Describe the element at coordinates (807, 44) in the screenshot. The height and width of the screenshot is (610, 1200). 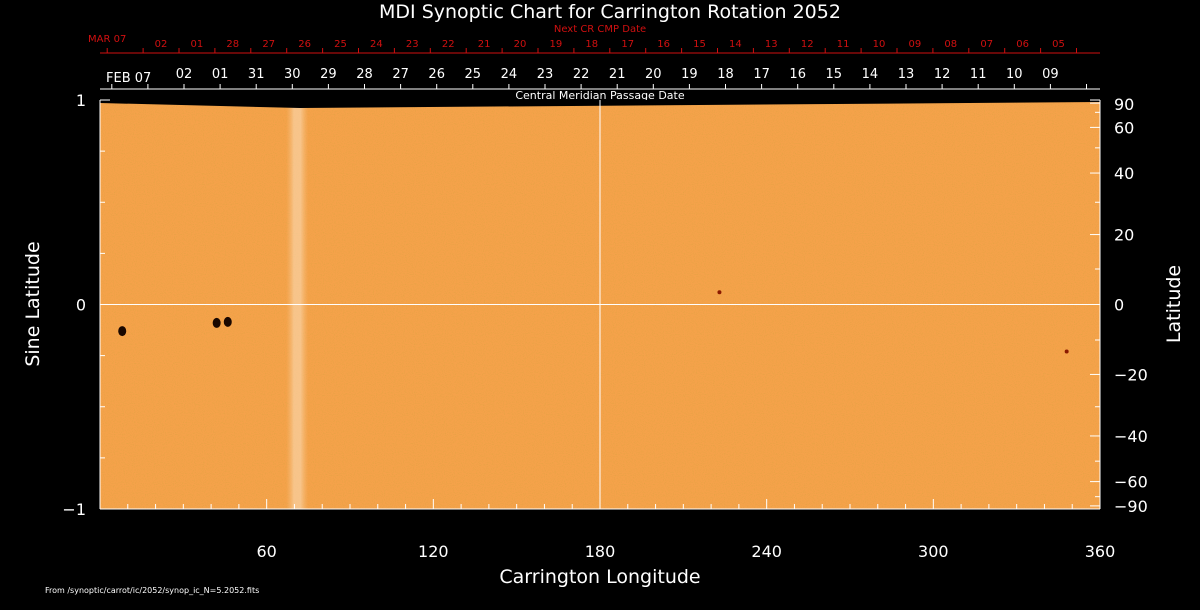
I see `next-cr-date-label: 12` at that location.